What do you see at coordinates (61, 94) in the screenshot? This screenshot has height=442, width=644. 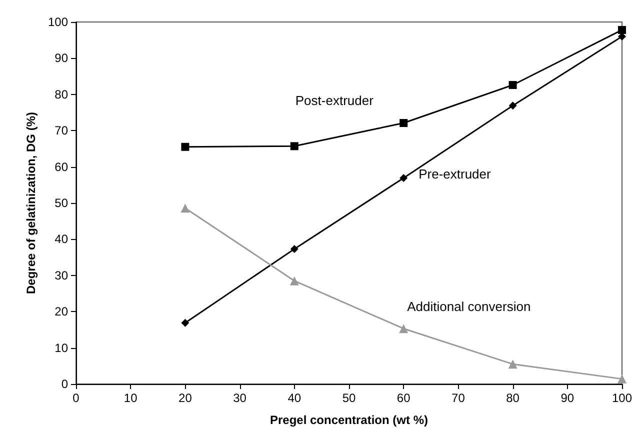 I see `y-tick-label: 80` at bounding box center [61, 94].